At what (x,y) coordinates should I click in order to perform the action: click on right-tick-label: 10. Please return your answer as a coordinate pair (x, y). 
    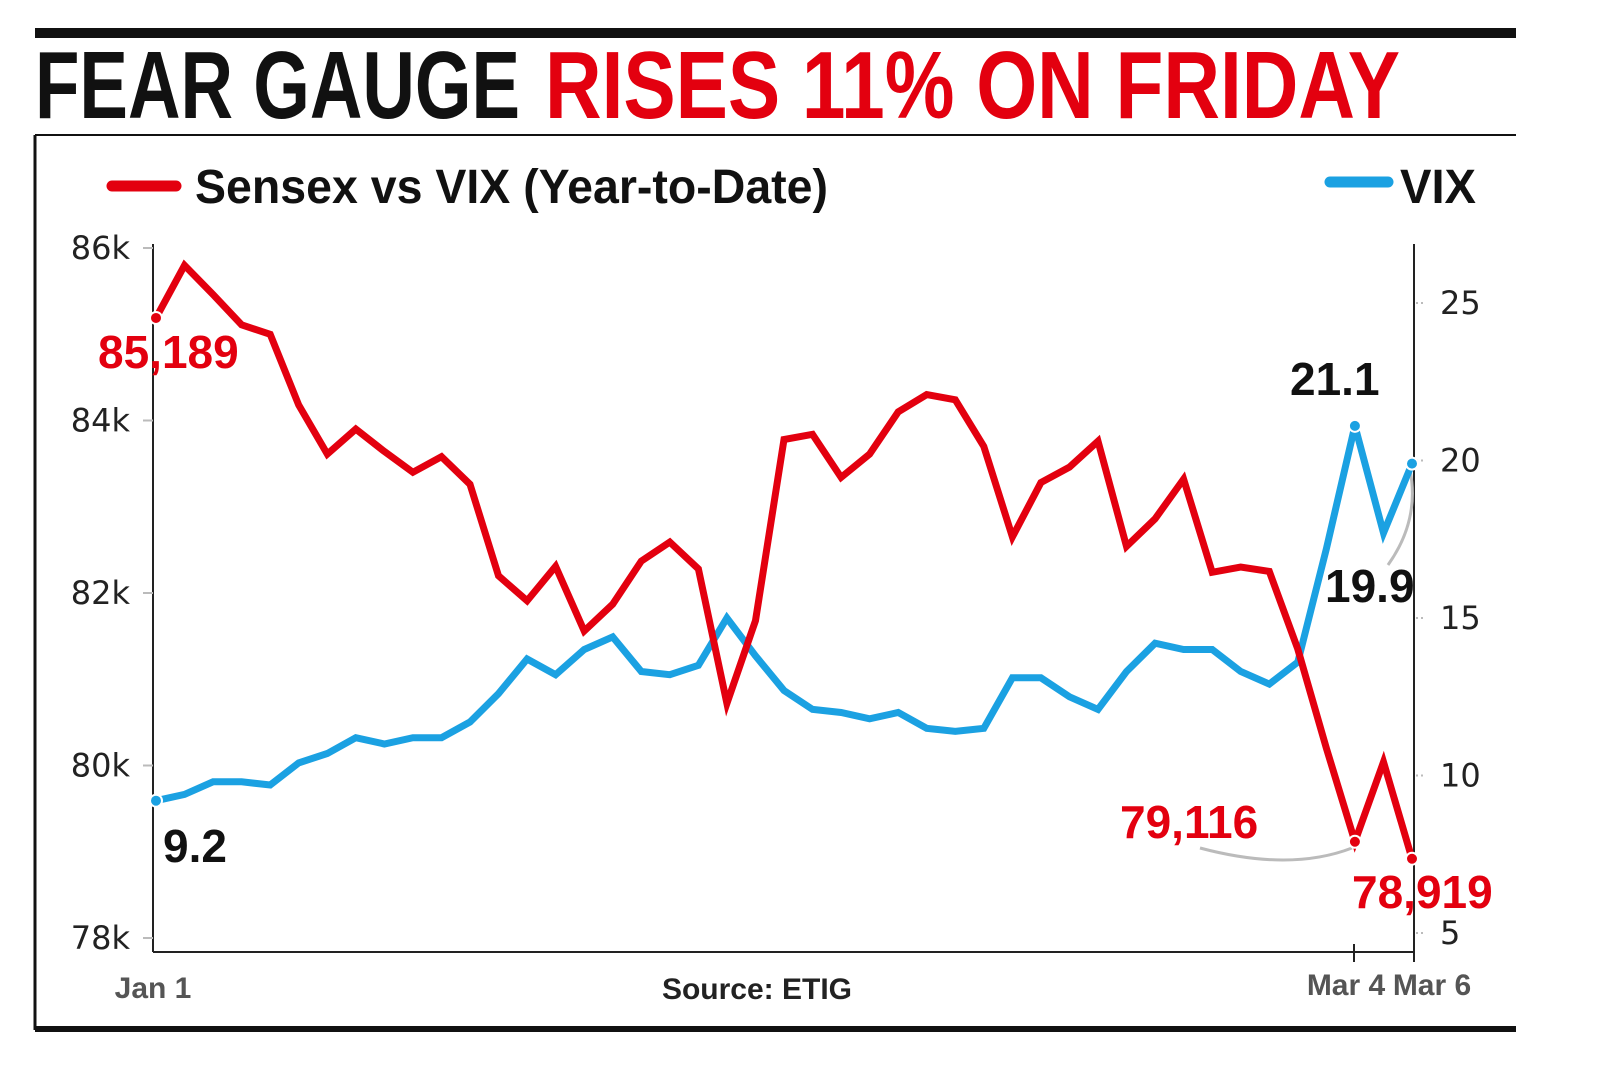
    Looking at the image, I should click on (1460, 776).